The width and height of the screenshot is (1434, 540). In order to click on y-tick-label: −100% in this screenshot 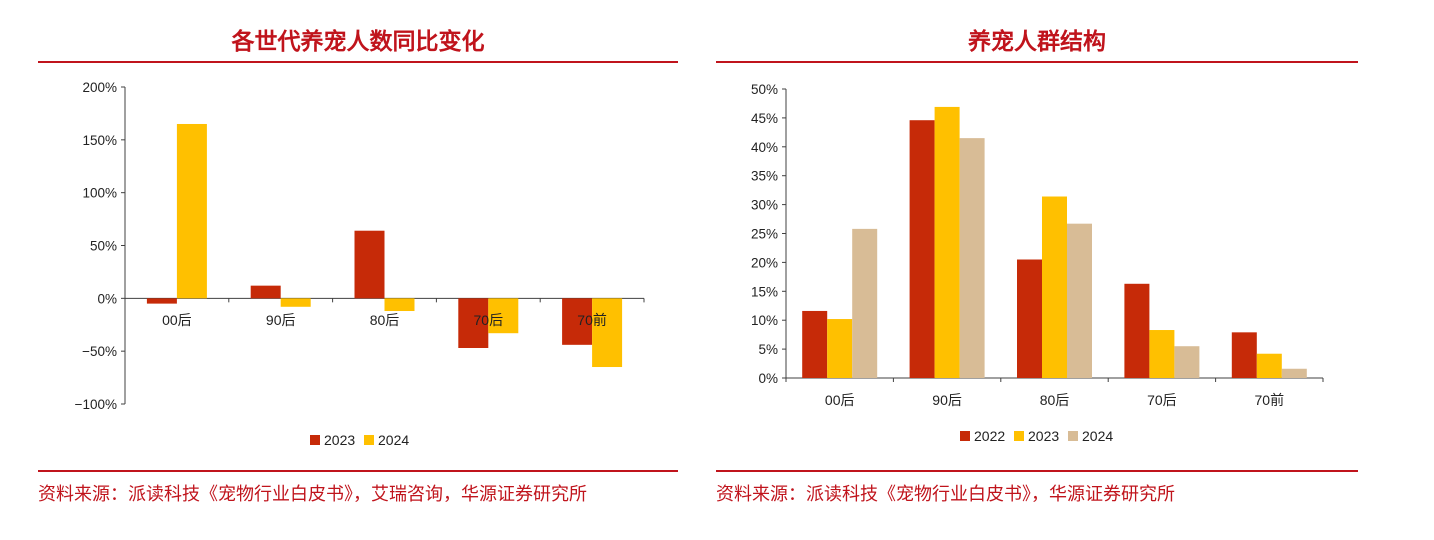, I will do `click(96, 404)`.